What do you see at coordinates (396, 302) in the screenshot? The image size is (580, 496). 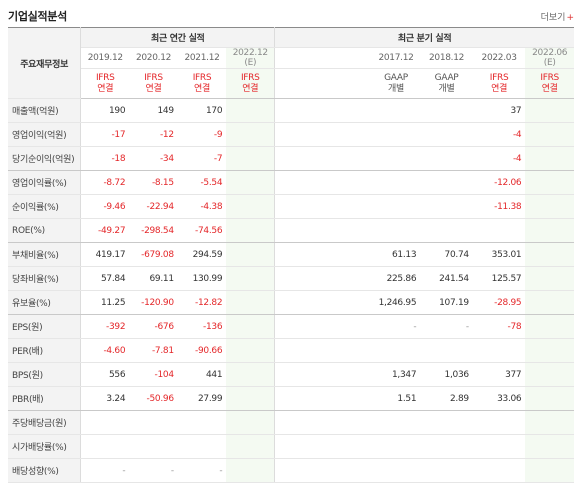 I see `value-cell: 1,246.95` at bounding box center [396, 302].